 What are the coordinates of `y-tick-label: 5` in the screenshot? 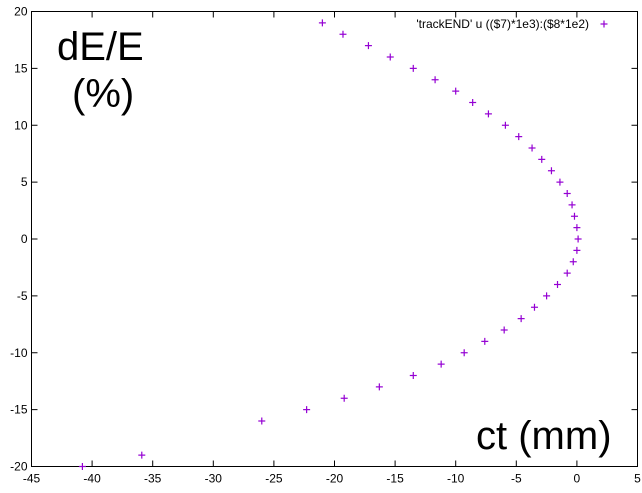 It's located at (24, 182).